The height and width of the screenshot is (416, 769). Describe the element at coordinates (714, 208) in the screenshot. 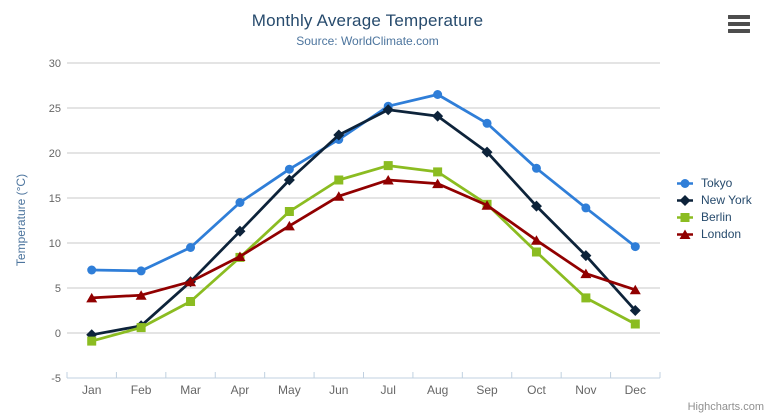

I see `legend: Tokyo New York Berlin London` at that location.